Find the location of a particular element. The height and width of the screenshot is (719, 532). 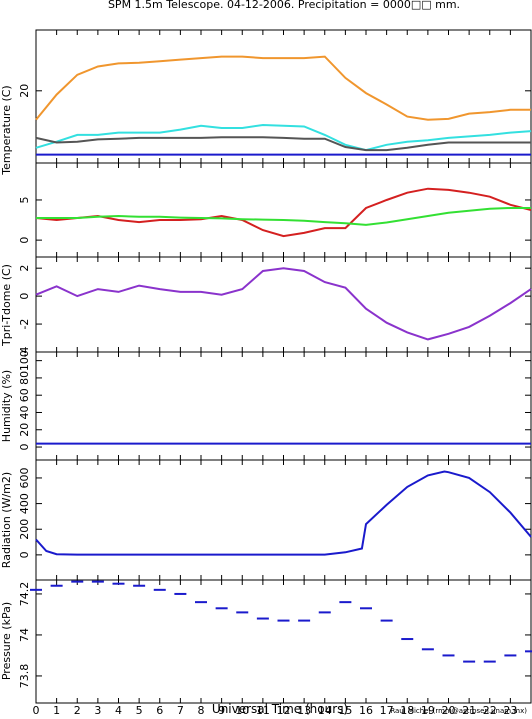

y-tick-label: 80 is located at coordinates (24, 378).